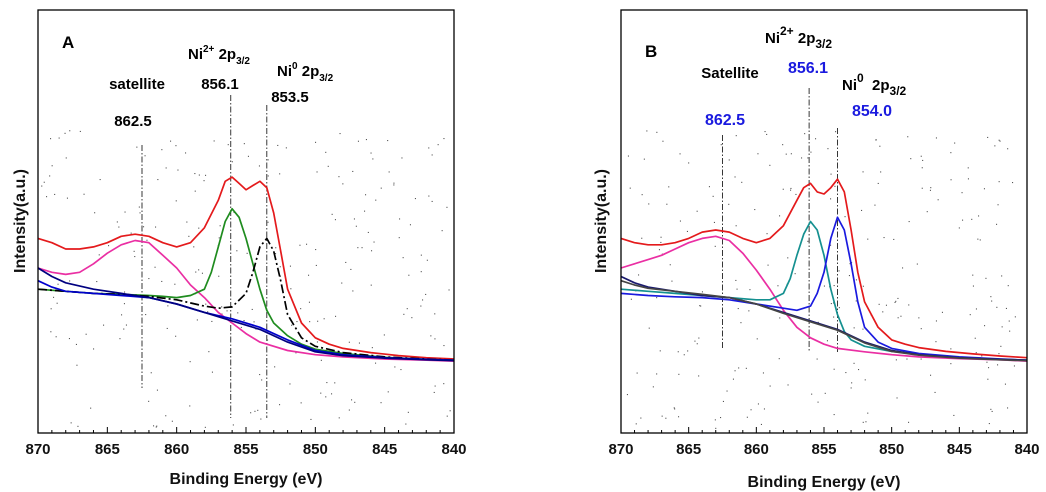 The width and height of the screenshot is (1046, 492). What do you see at coordinates (295, 66) in the screenshot?
I see `panel-a-ni0-sup: 0` at bounding box center [295, 66].